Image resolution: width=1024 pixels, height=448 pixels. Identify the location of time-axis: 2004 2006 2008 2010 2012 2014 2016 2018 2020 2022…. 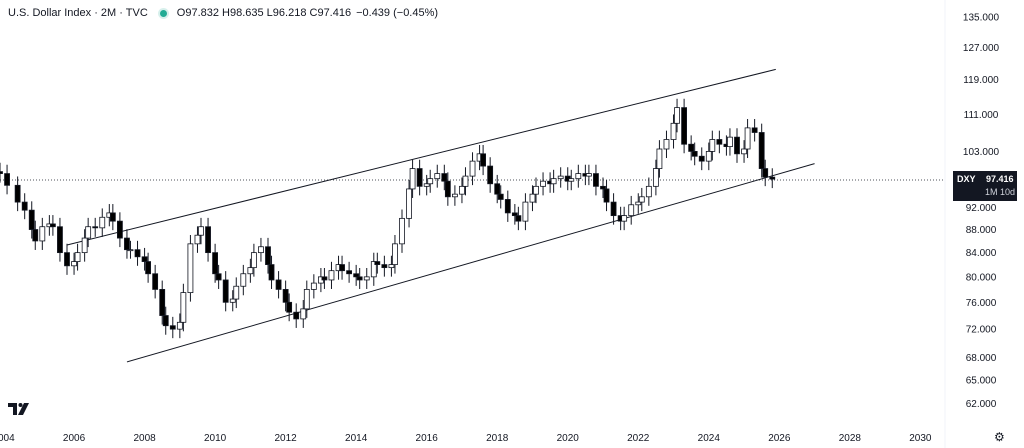
(466, 438).